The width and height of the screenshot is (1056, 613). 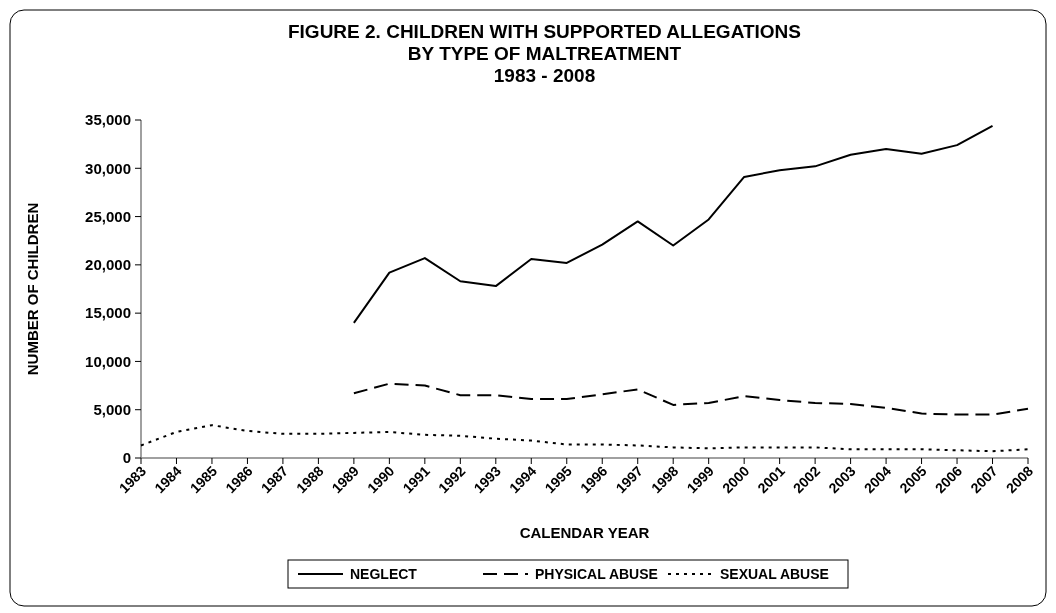 What do you see at coordinates (384, 573) in the screenshot?
I see `legend-label: NEGLECT` at bounding box center [384, 573].